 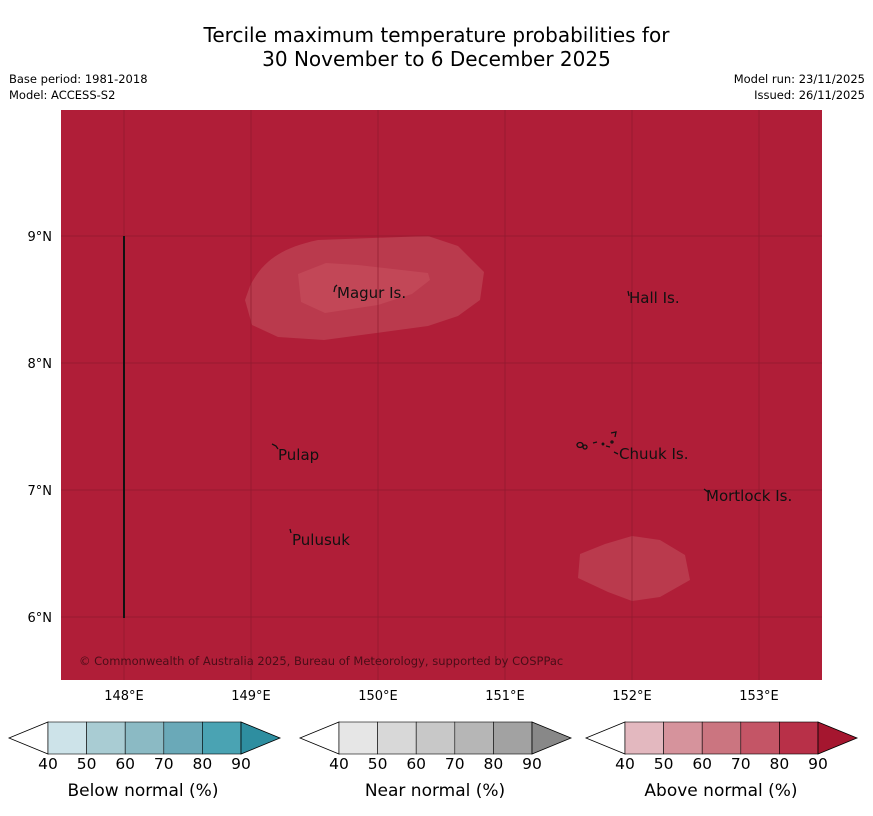 What do you see at coordinates (298, 455) in the screenshot?
I see `place-label: Pulap` at bounding box center [298, 455].